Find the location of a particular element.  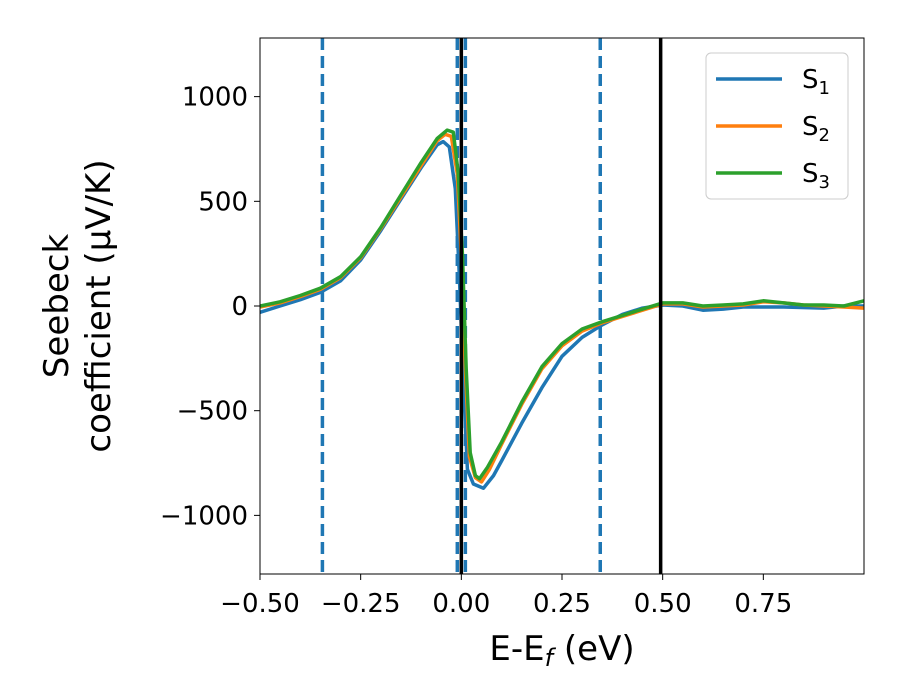

x-axis-title: E-Ef (eV) is located at coordinates (561, 650).